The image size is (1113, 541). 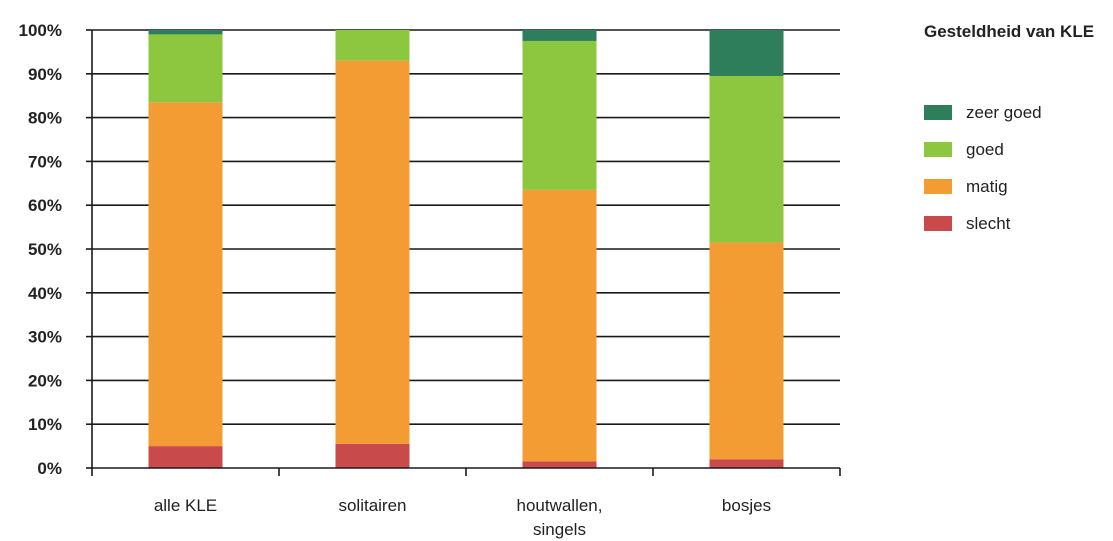 What do you see at coordinates (40, 30) in the screenshot?
I see `y-tick-label: 100%` at bounding box center [40, 30].